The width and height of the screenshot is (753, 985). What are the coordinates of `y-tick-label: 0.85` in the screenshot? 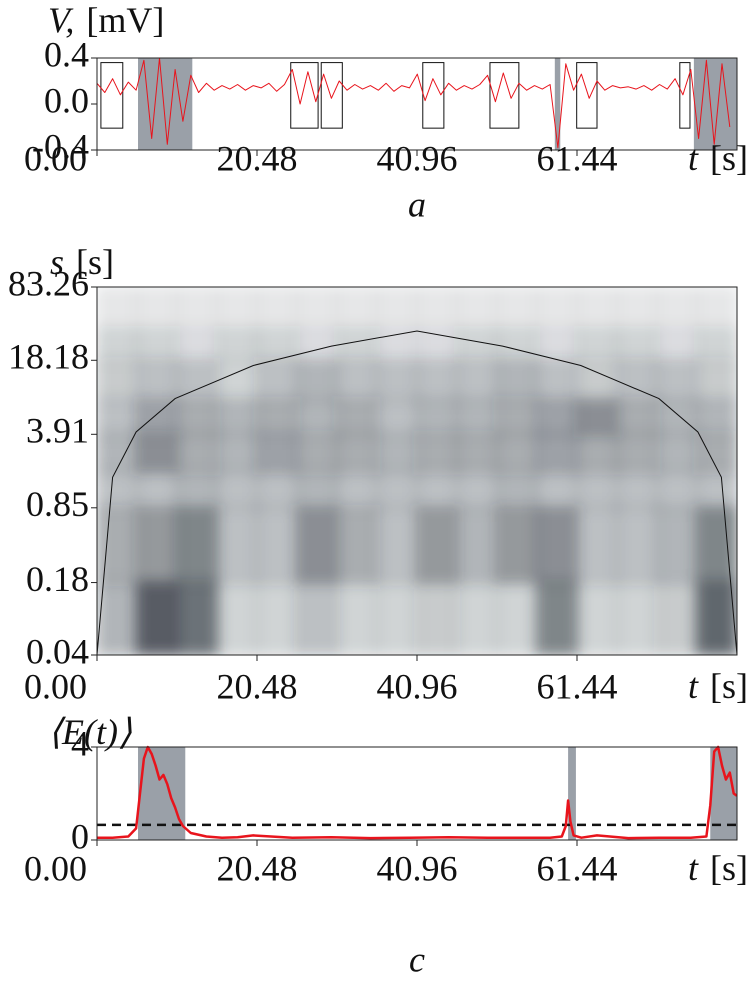 It's located at (57, 504).